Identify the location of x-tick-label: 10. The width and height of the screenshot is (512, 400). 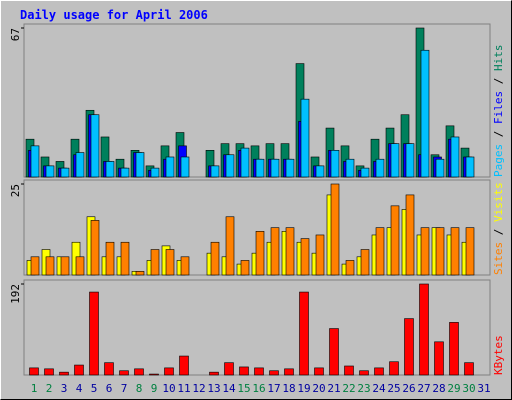
(168, 388).